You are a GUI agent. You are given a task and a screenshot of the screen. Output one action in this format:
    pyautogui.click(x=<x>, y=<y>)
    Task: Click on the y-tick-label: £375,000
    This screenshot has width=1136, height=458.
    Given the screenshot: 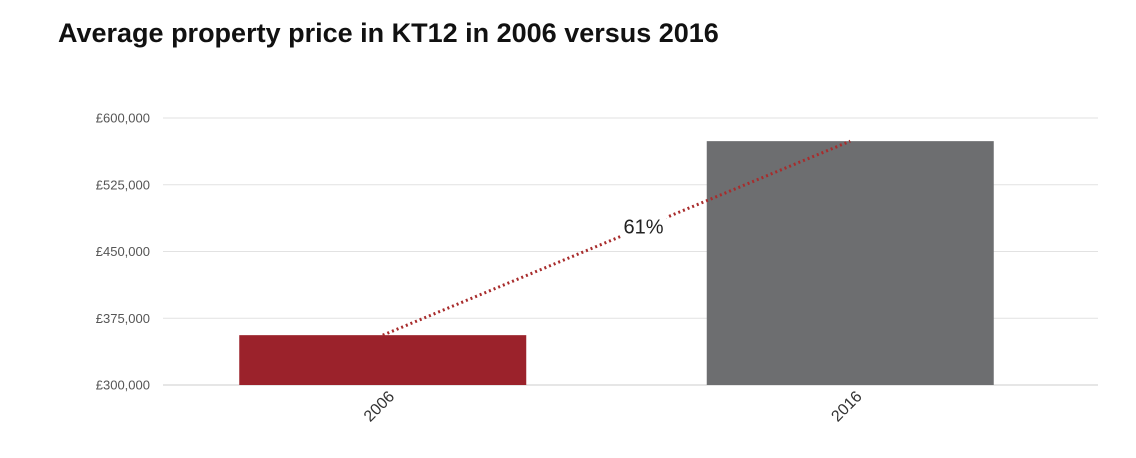 What is the action you would take?
    pyautogui.click(x=123, y=318)
    